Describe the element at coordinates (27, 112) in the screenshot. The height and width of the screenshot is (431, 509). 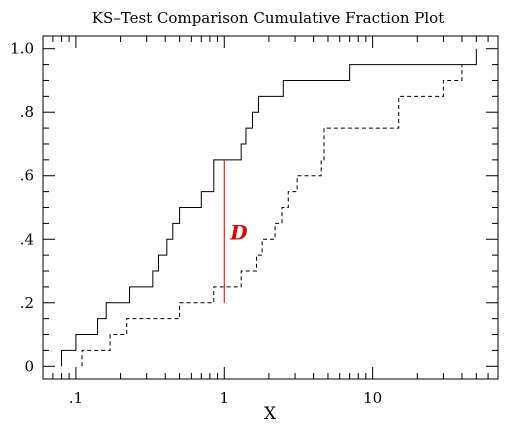
I see `y-tick-label: .8` at that location.